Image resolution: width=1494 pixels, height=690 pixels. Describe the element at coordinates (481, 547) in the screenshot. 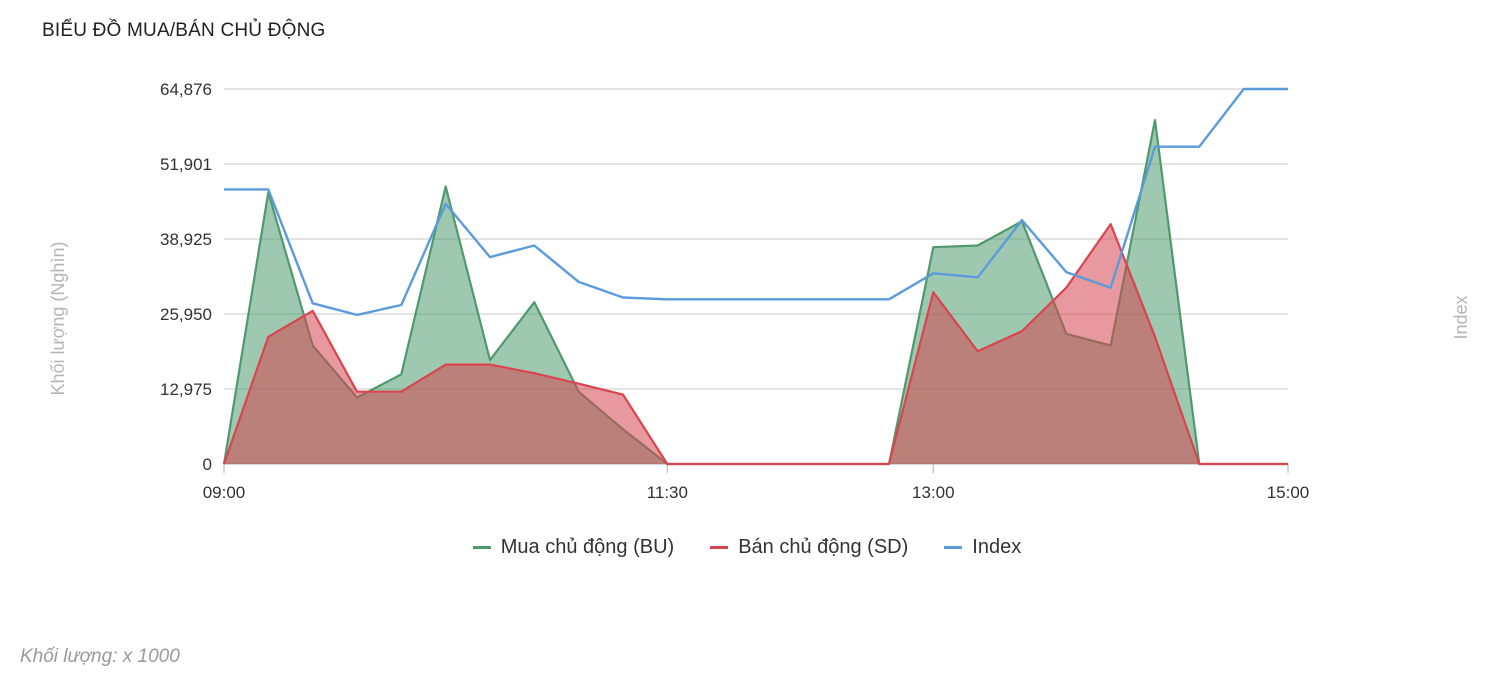

I see `legend-swatch-bu` at that location.